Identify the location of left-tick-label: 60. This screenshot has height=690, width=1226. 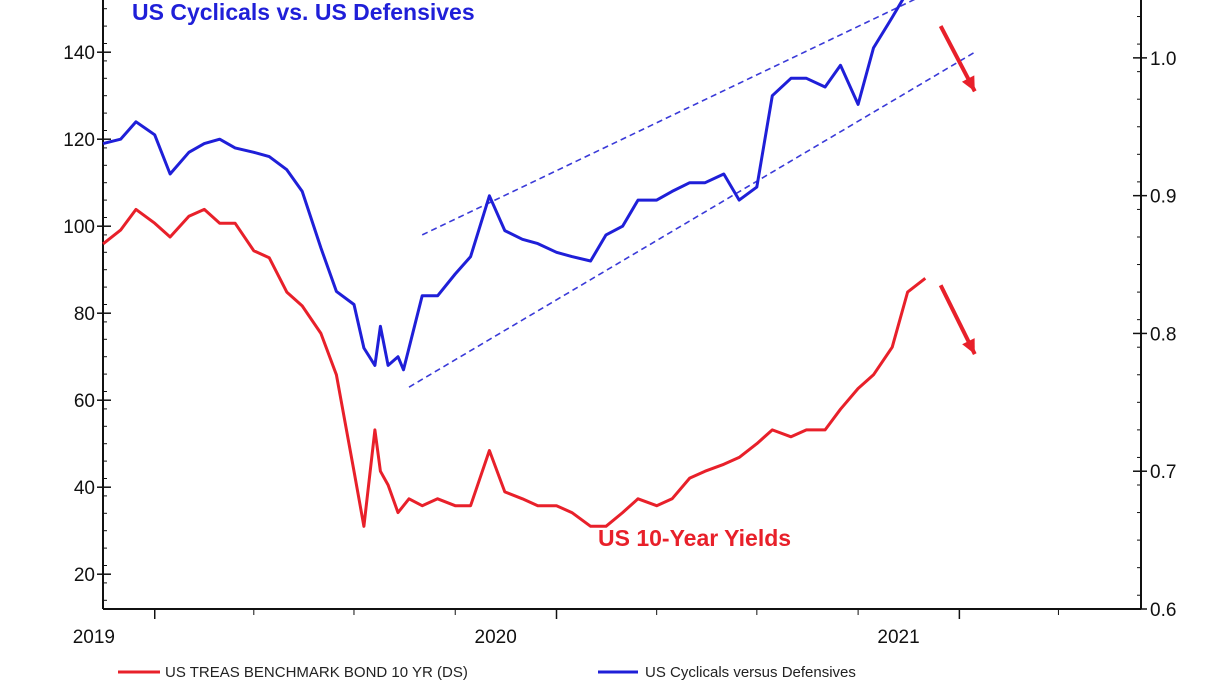
(84, 401).